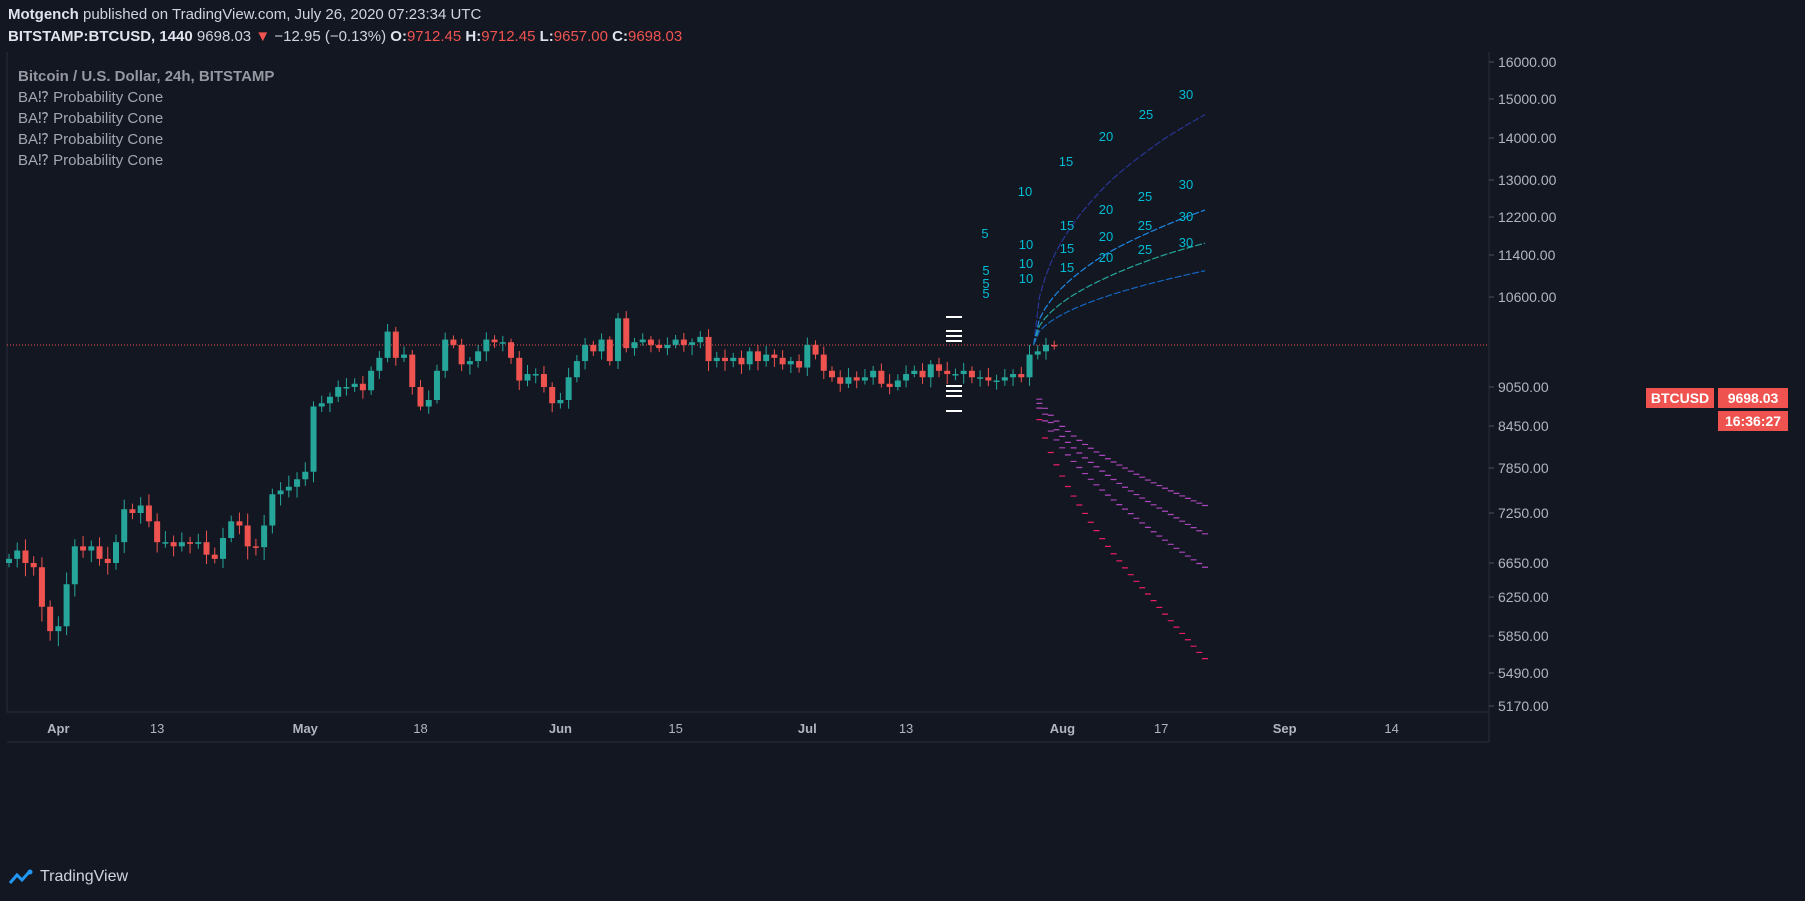  I want to click on cone-lower-band, so click(1122, 452).